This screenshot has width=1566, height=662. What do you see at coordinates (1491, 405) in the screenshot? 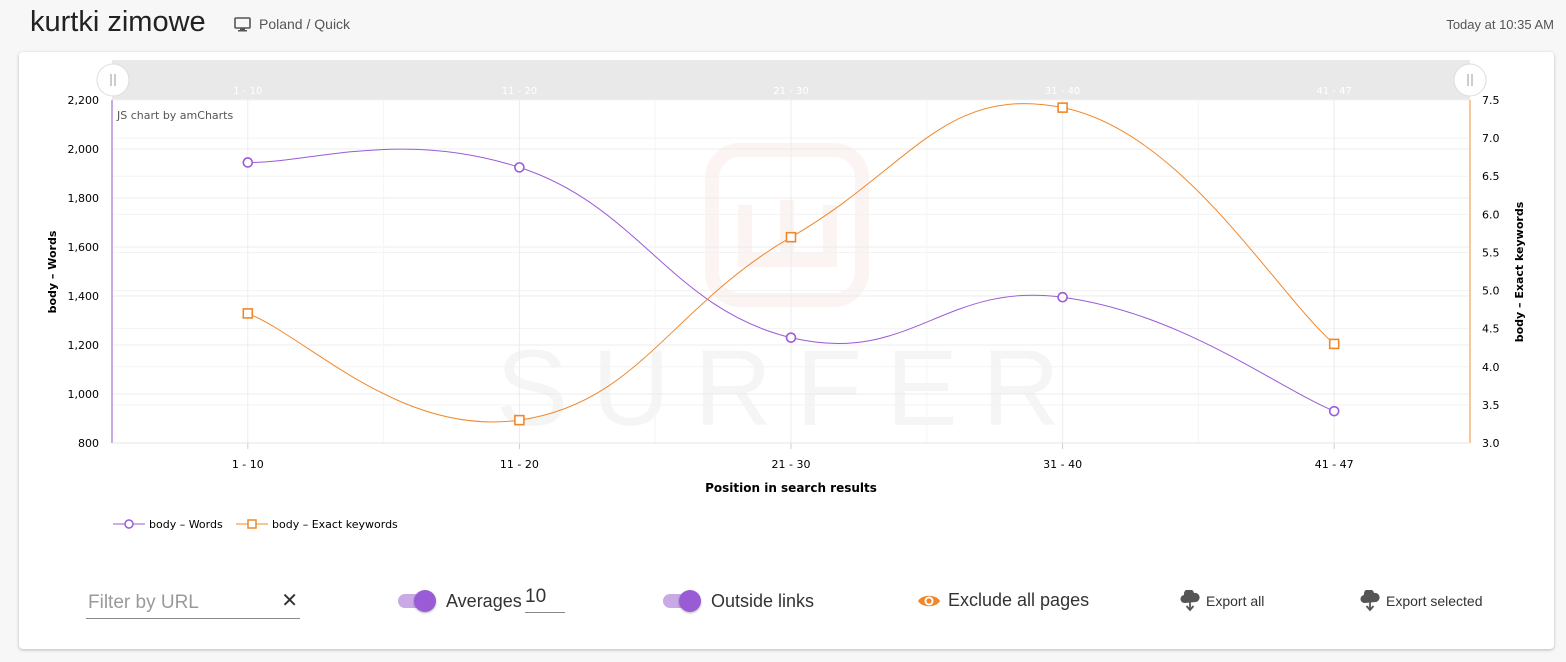
I see `y-right-tick-label: 3.5` at bounding box center [1491, 405].